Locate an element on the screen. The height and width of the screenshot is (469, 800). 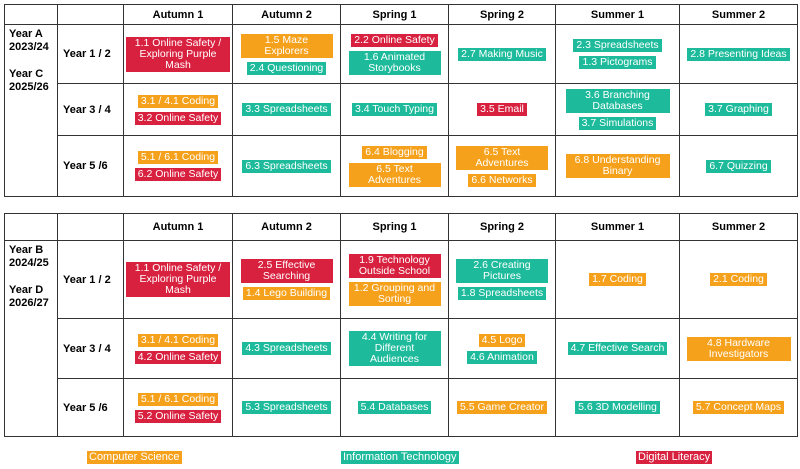
unit-tag: 5.3 Spreadsheets is located at coordinates (286, 407).